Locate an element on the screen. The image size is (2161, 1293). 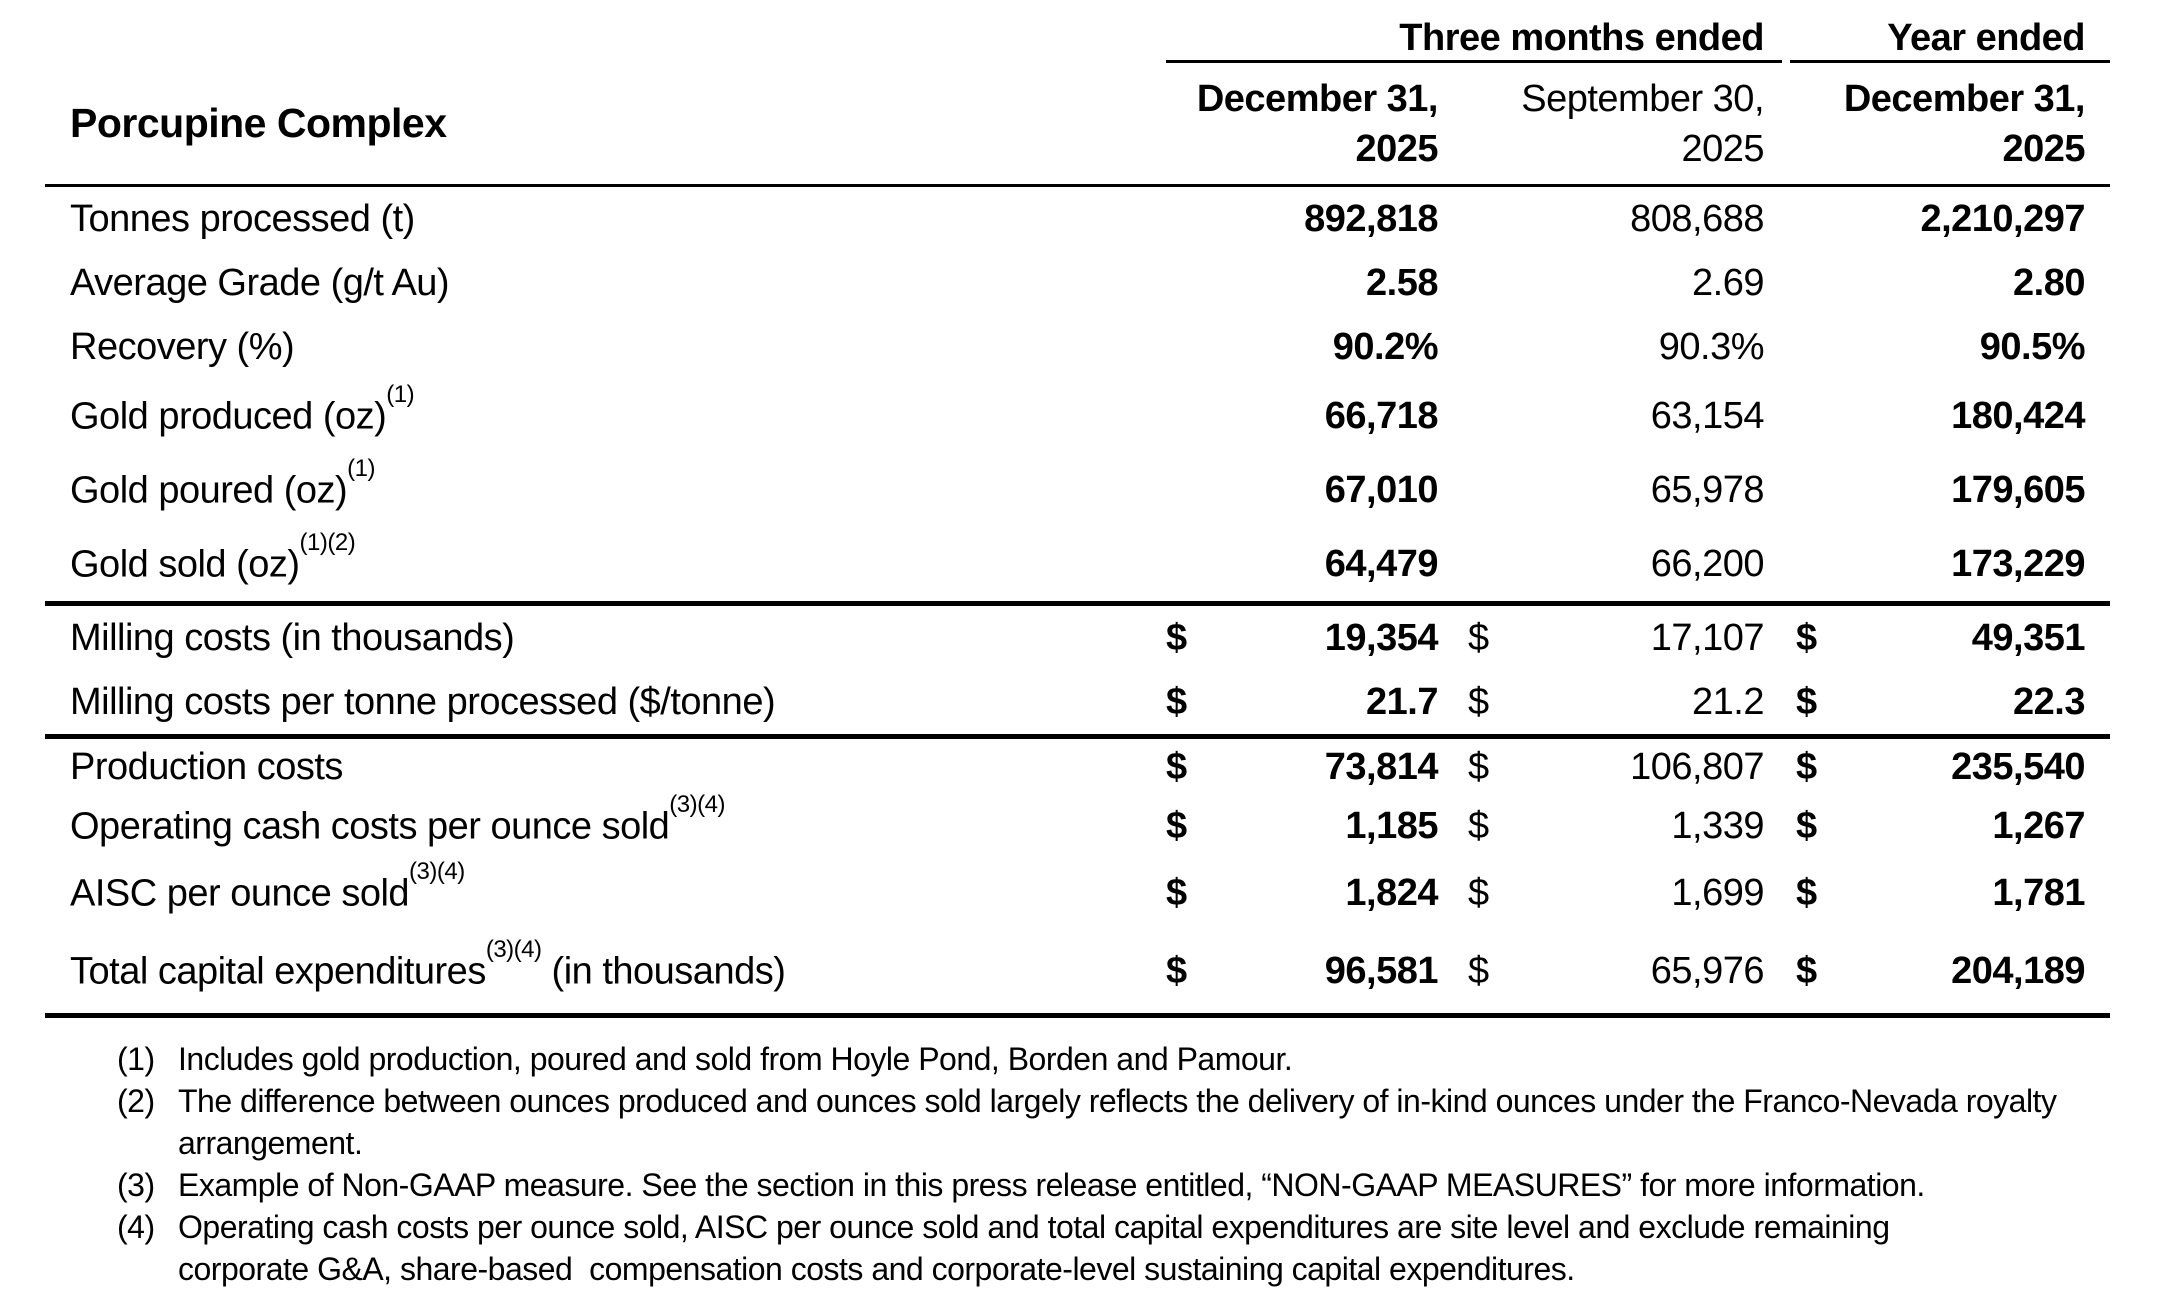
cell-value: 106,807 is located at coordinates (1697, 766).